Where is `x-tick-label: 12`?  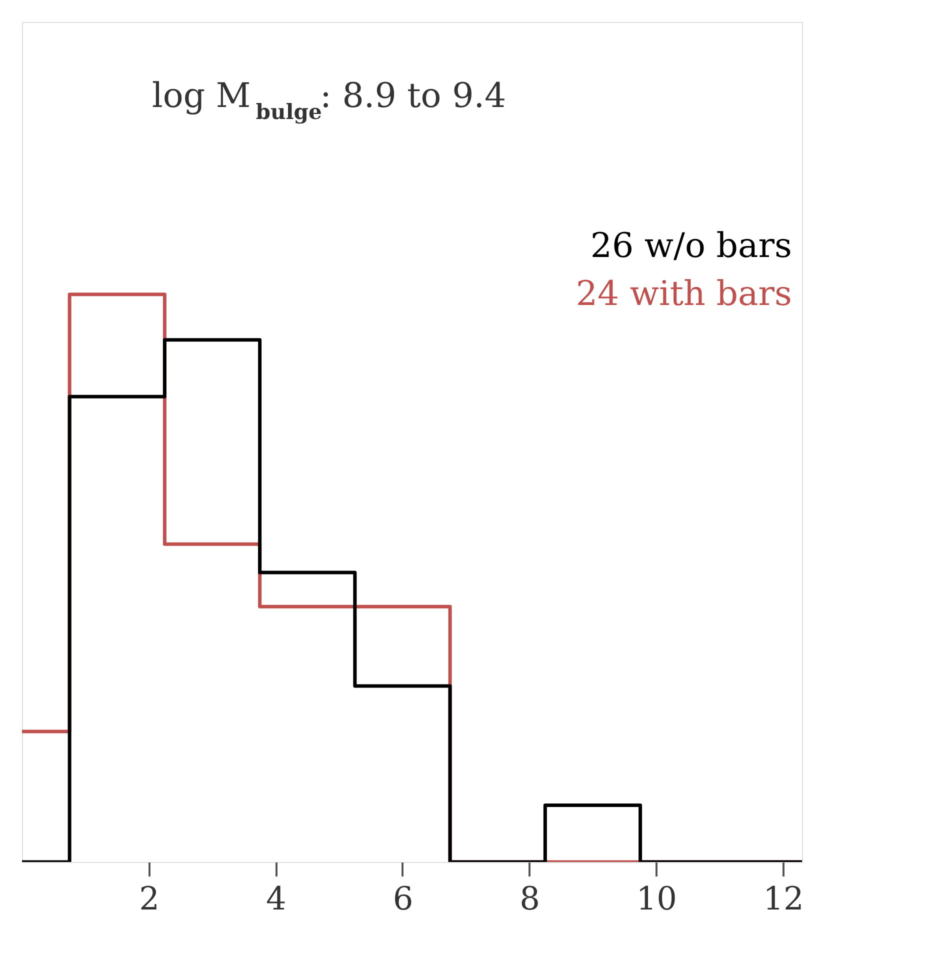
x-tick-label: 12 is located at coordinates (783, 899).